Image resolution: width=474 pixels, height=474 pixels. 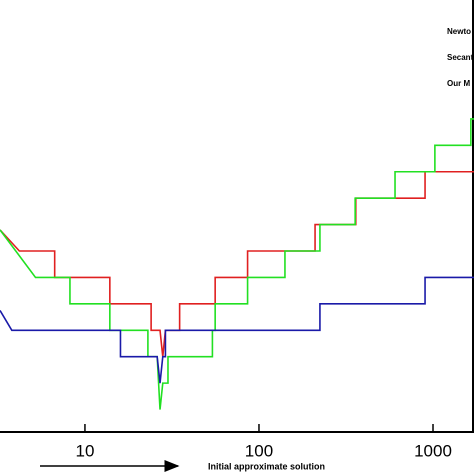 I want to click on x-tick-label: 100, so click(x=259, y=450).